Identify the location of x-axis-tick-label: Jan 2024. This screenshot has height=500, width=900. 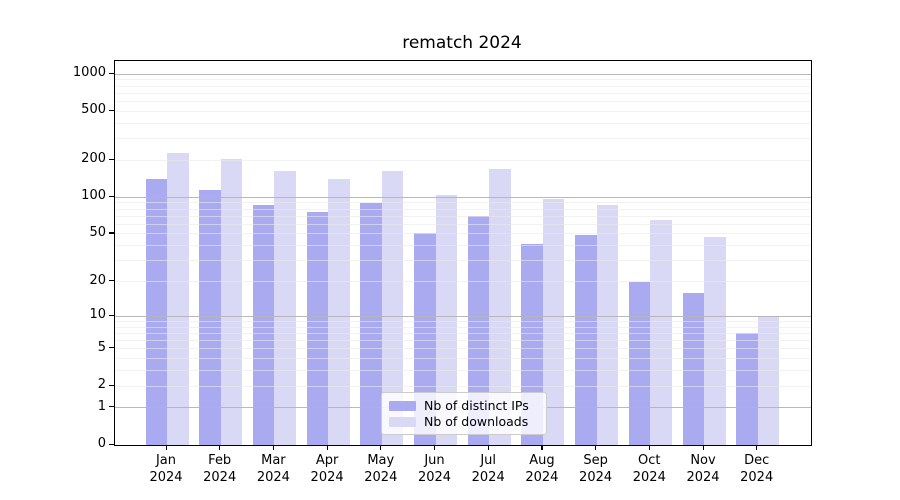
(166, 469).